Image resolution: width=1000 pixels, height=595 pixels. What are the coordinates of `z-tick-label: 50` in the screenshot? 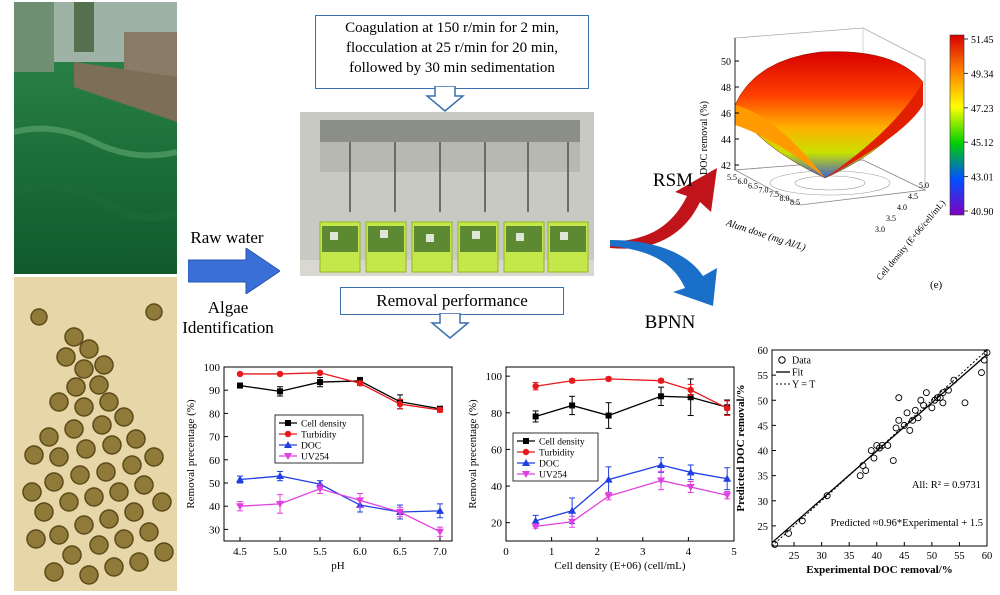 It's located at (726, 62).